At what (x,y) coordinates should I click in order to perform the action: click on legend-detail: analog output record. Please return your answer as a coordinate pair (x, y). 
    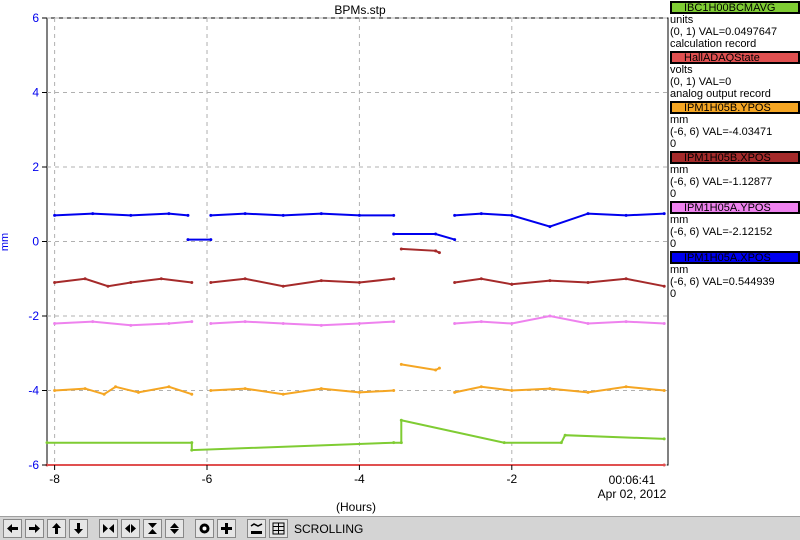
    Looking at the image, I should click on (720, 94).